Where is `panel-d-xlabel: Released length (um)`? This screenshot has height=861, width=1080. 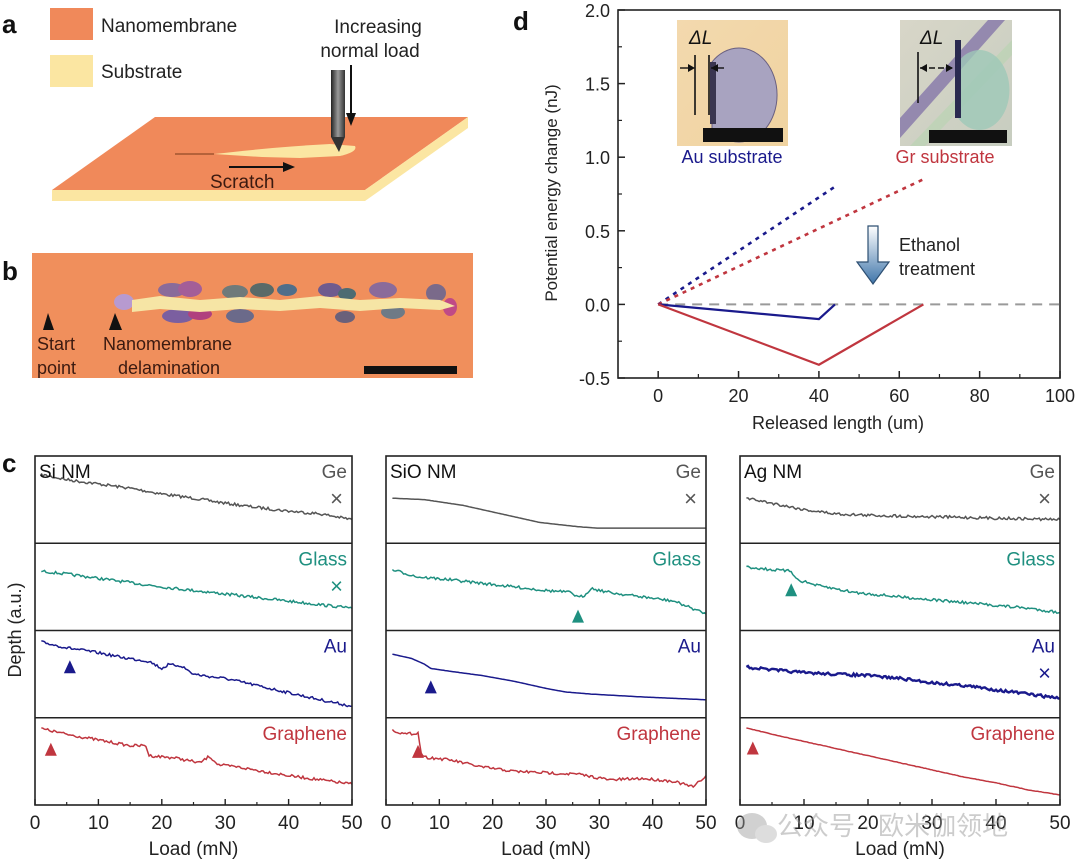 panel-d-xlabel: Released length (um) is located at coordinates (838, 423).